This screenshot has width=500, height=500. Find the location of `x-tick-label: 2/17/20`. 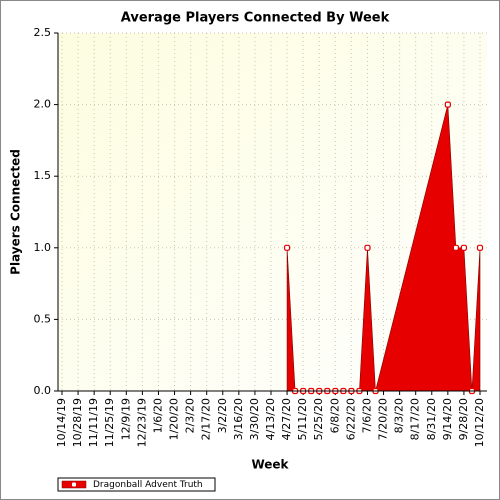

x-tick-label: 2/17/20 is located at coordinates (206, 419).